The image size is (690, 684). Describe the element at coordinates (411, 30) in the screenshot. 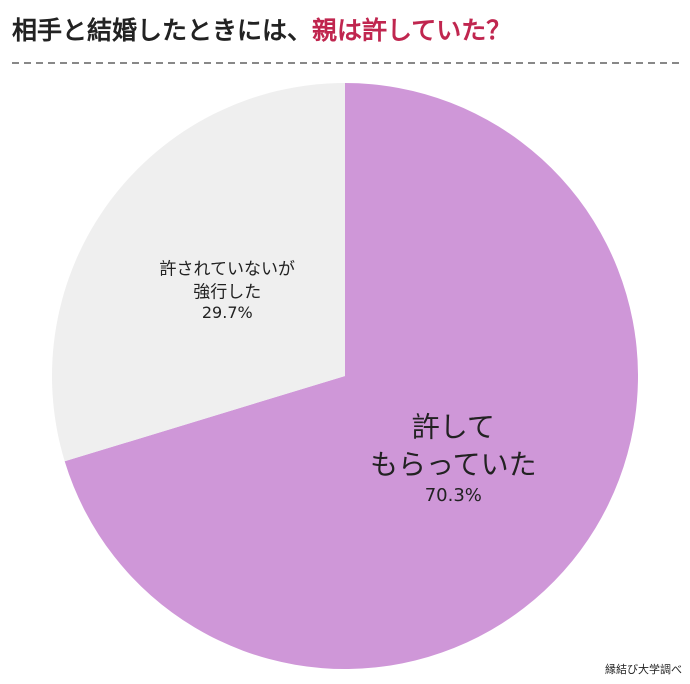

I see `title-part-highlight: 親は許していた？` at that location.